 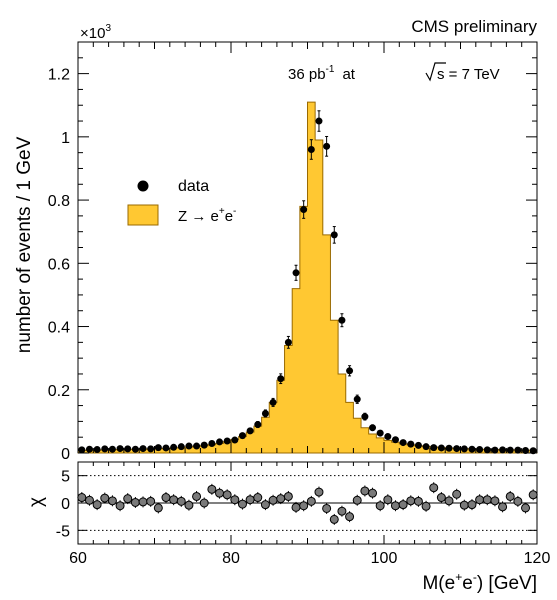 I want to click on ratio-y-axis-title: χ, so click(x=36, y=502).